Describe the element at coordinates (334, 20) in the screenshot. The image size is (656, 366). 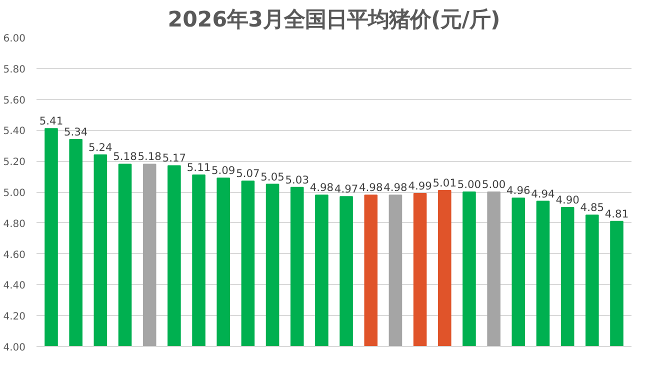
I see `chart-title: 2026年3月全国日平均猪价(元/斤)` at that location.